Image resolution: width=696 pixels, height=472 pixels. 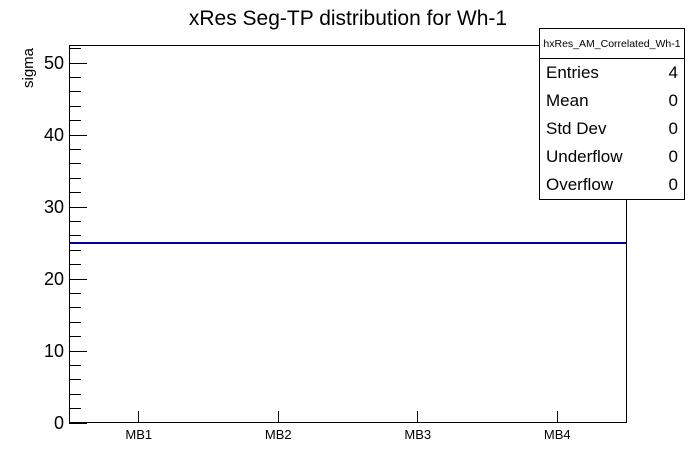 I want to click on stats-box-header: hxRes_AM_Correlated_Wh-1, so click(x=612, y=44).